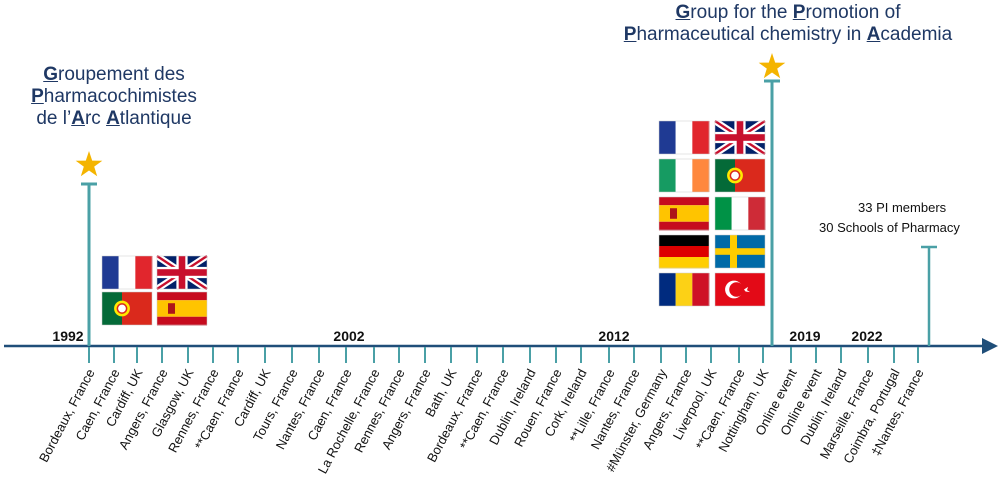 This screenshot has width=1000, height=498. What do you see at coordinates (990, 346) in the screenshot?
I see `timeline-arrowhead` at bounding box center [990, 346].